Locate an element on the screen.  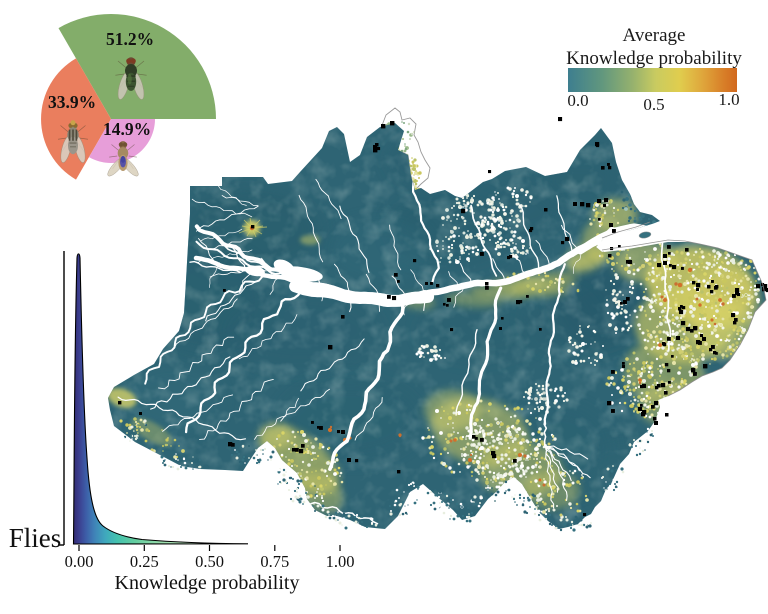
svg-text: Flies is located at coordinates (35, 538).